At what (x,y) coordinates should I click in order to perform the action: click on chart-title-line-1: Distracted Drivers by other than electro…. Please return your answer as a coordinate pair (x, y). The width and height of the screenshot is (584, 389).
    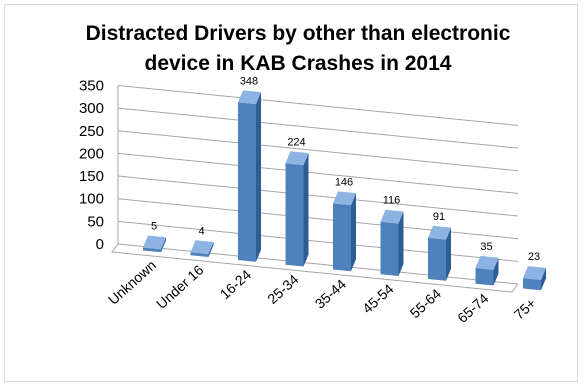
    Looking at the image, I should click on (298, 33).